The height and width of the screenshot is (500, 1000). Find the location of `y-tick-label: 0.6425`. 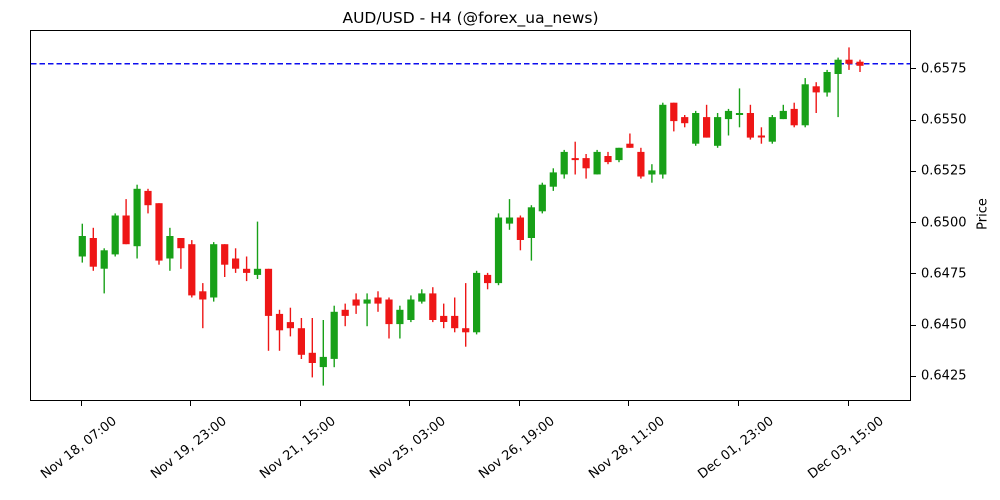

y-tick-label: 0.6425 is located at coordinates (944, 376).